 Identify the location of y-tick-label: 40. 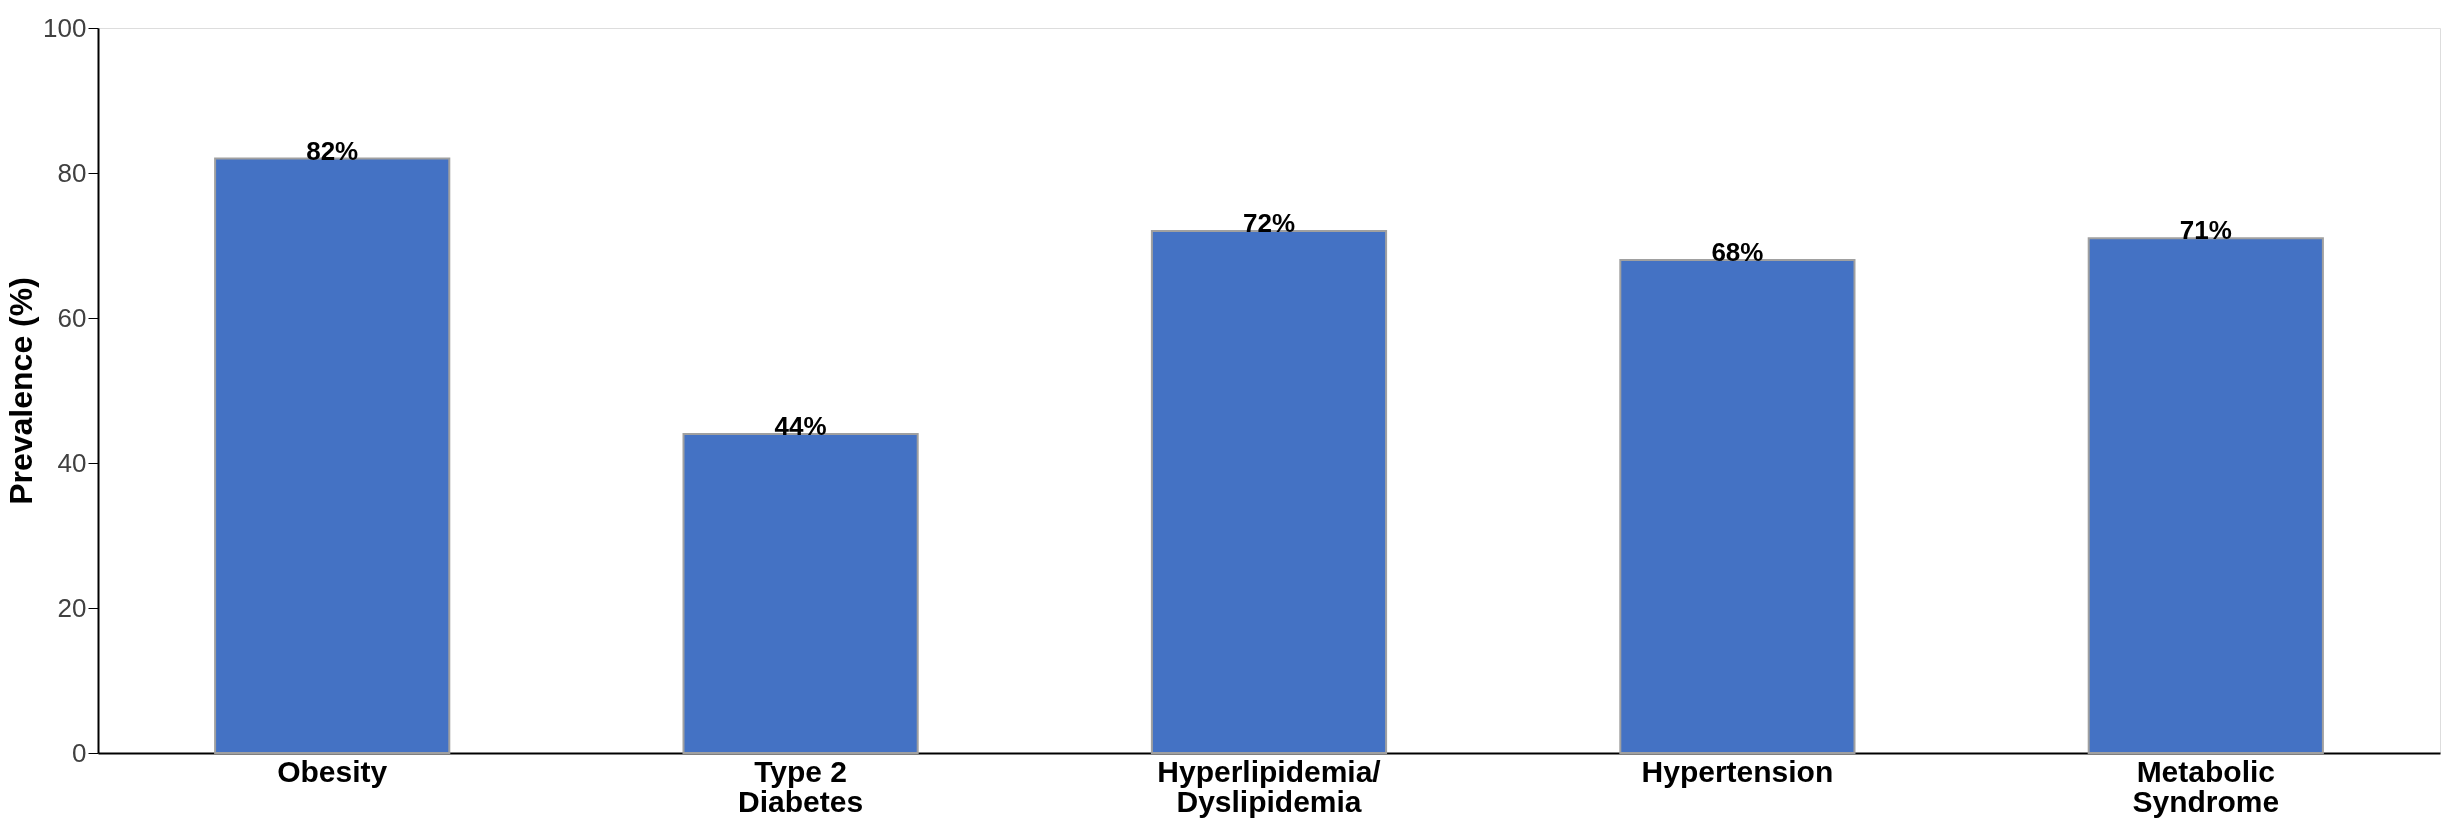
(72, 462).